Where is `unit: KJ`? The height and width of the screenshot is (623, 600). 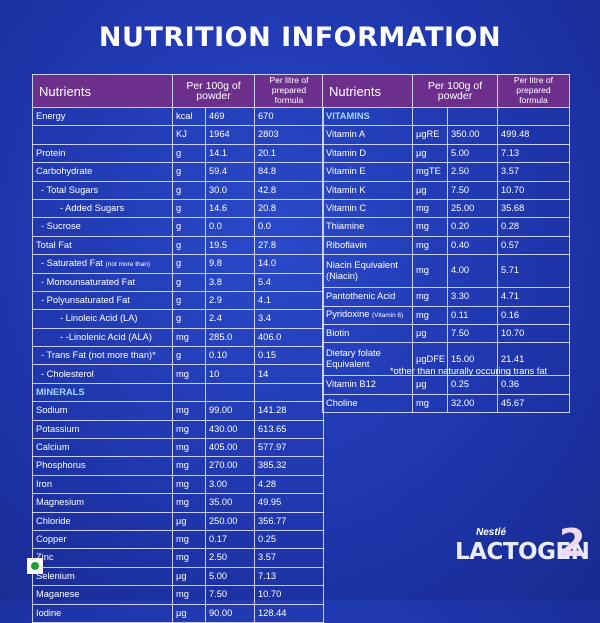 unit: KJ is located at coordinates (189, 135).